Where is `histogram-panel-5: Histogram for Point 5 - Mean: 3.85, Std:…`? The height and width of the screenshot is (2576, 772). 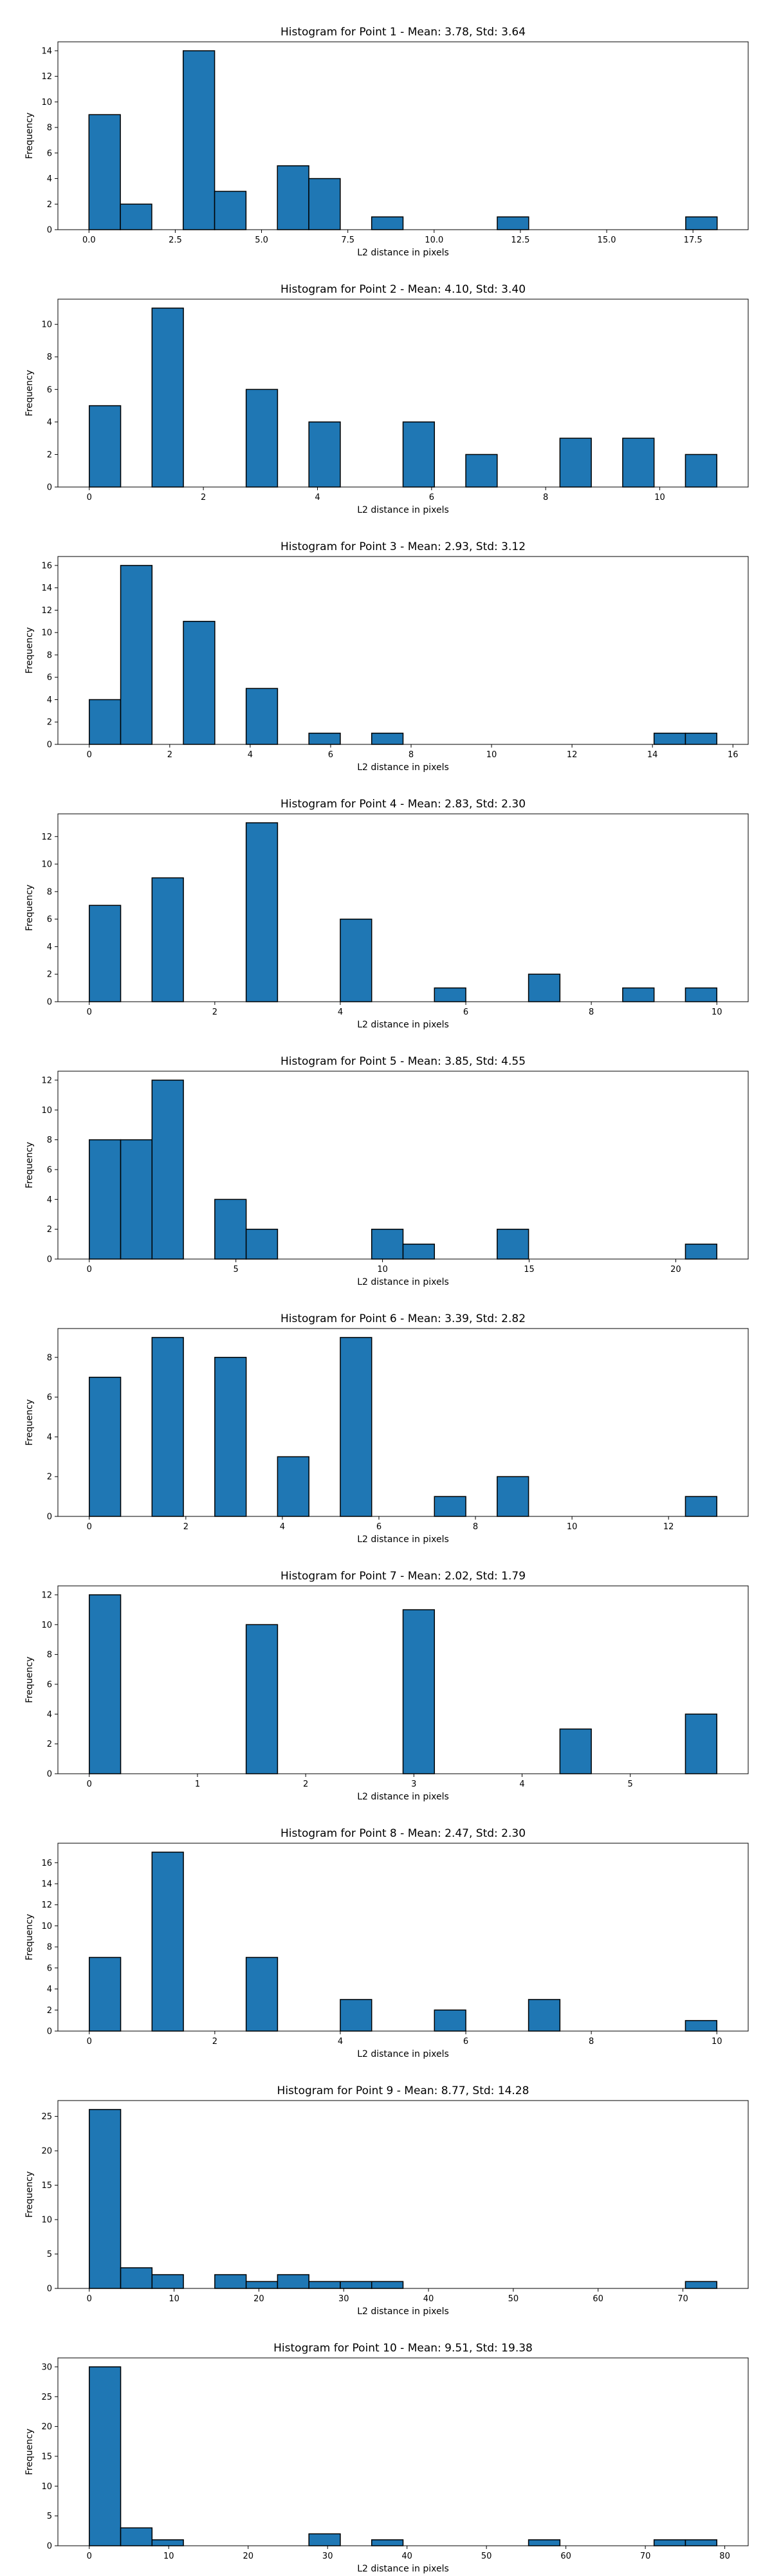
histogram-panel-5: Histogram for Point 5 - Mean: 3.85, Std:… is located at coordinates (386, 1171).